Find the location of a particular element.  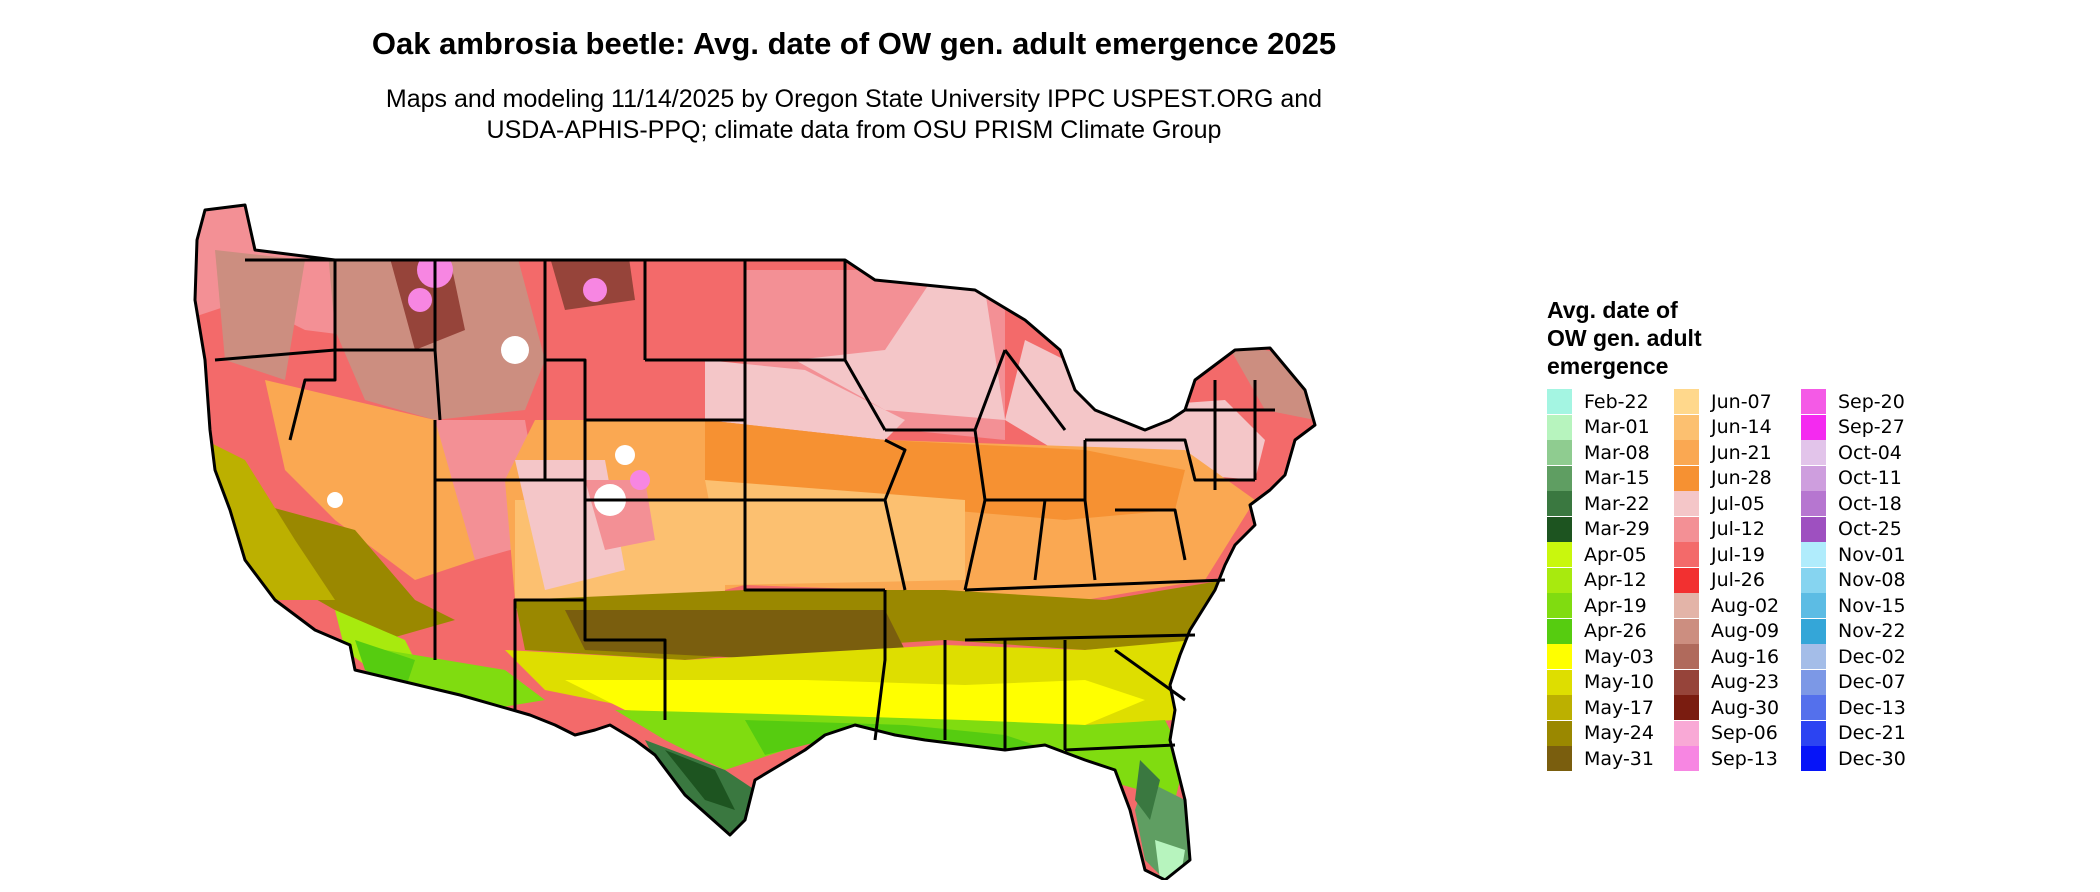

legend-item: Aug-23 is located at coordinates (1726, 682).